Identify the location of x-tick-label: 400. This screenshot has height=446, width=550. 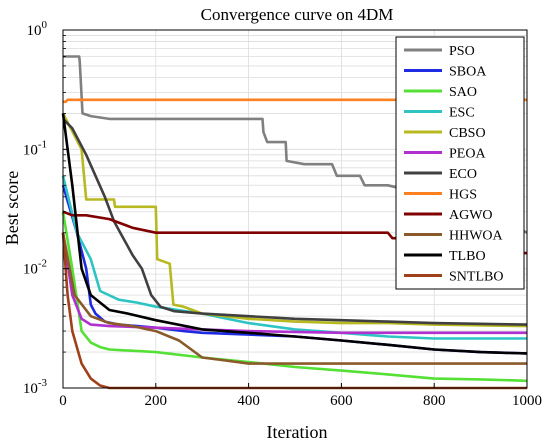
(248, 401).